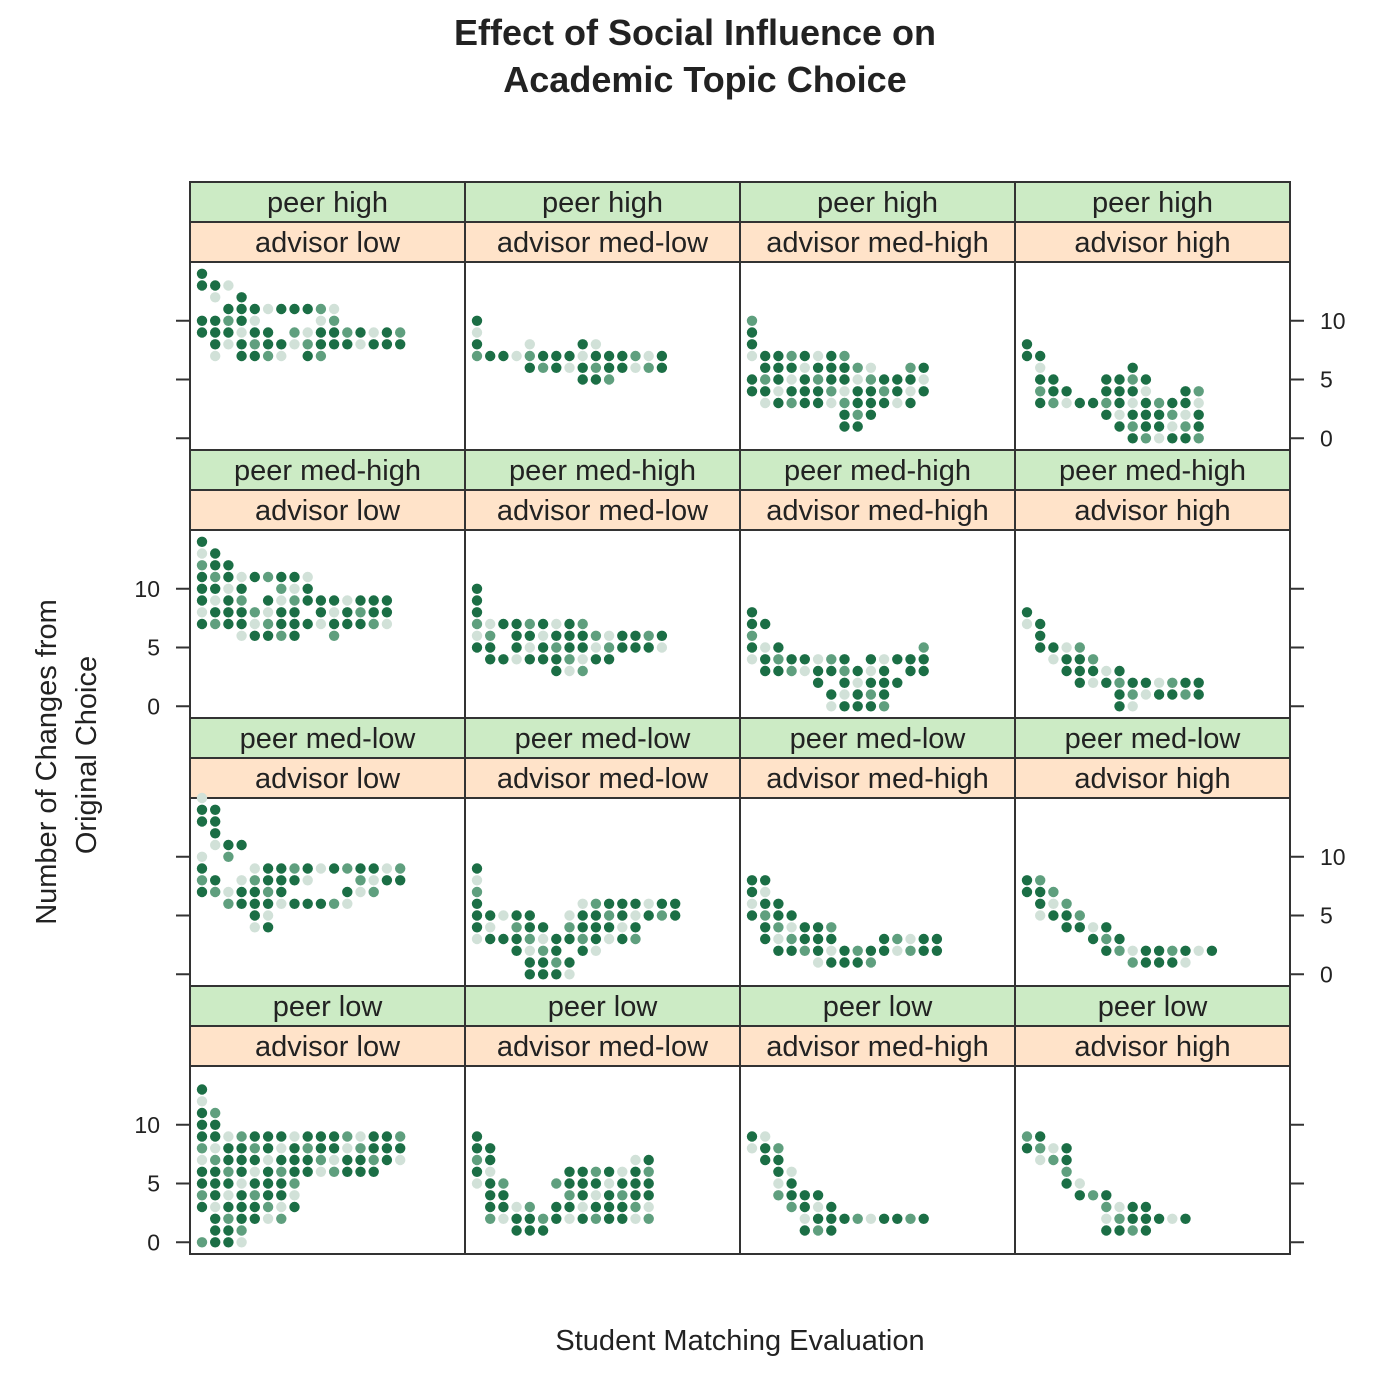 The image size is (1400, 1400). What do you see at coordinates (877, 624) in the screenshot?
I see `panel-frame-peer-med-high-advisor-med-high` at bounding box center [877, 624].